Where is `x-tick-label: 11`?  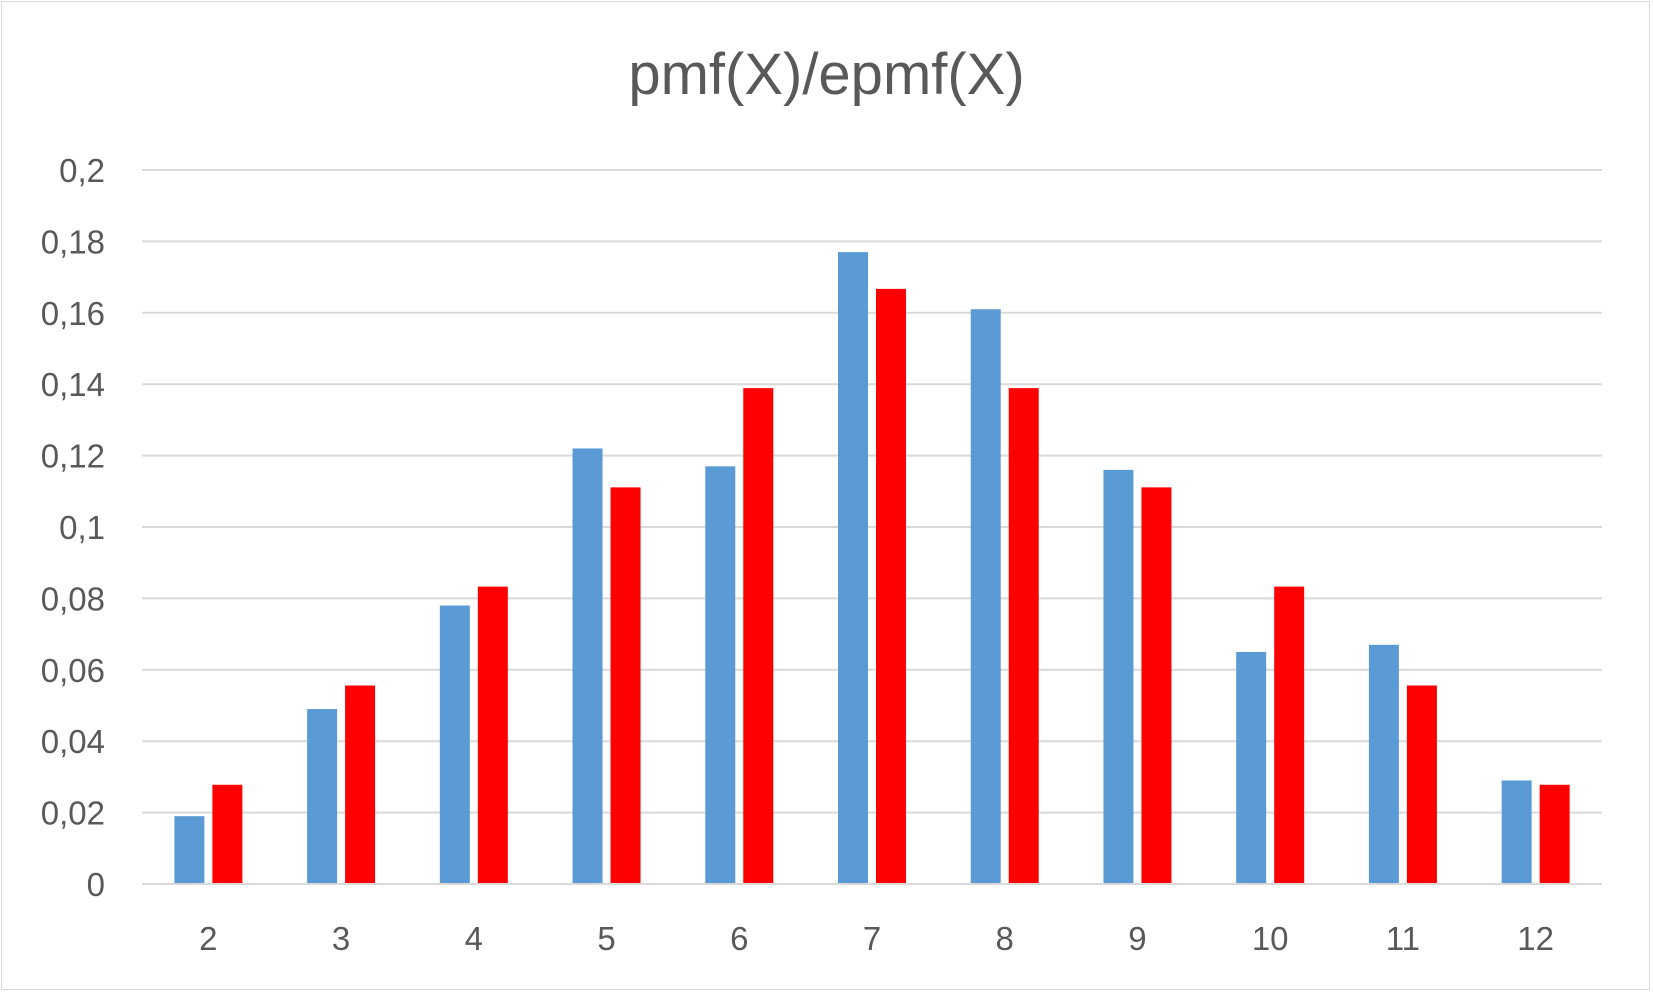
x-tick-label: 11 is located at coordinates (1403, 938).